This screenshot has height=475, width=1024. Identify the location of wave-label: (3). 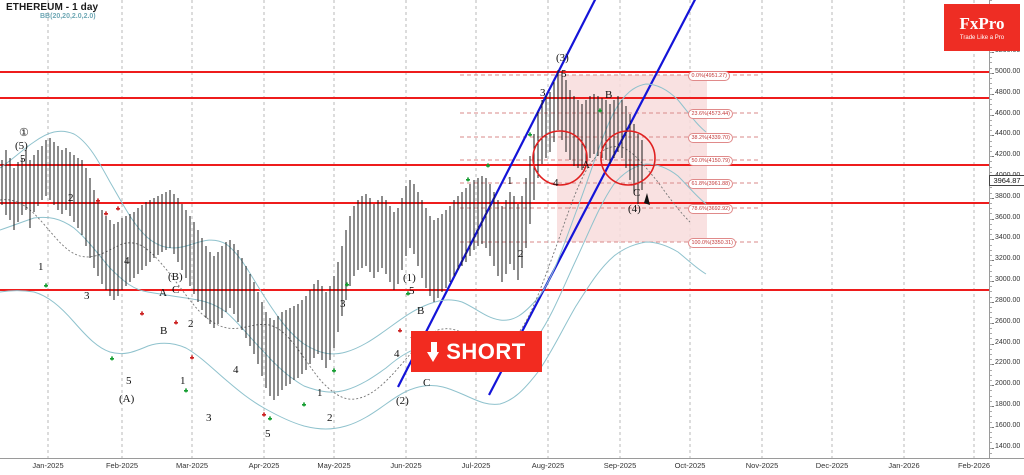
(562, 58).